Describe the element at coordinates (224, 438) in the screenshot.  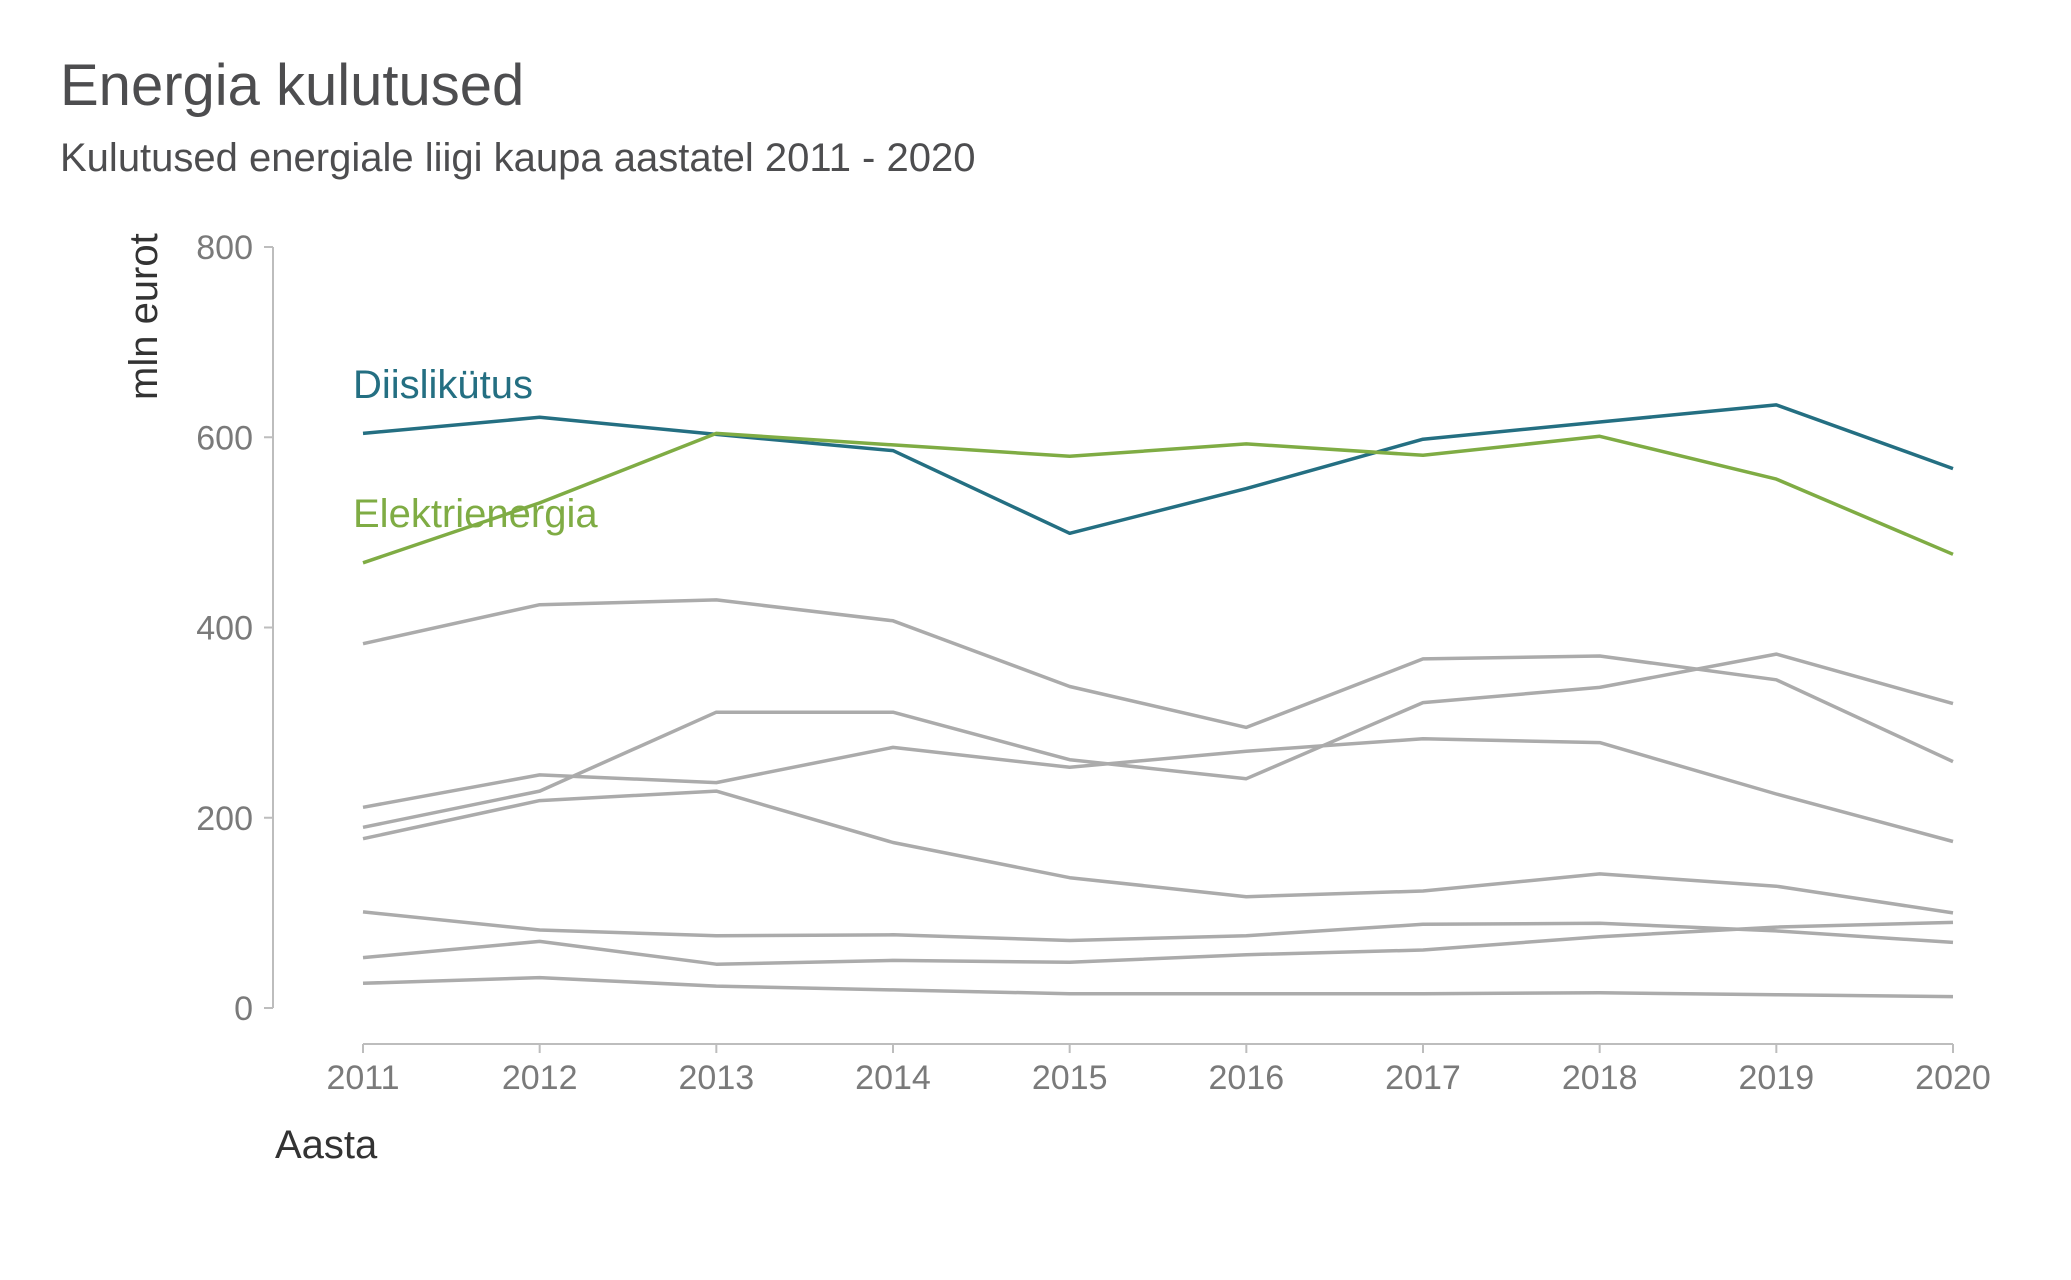
I see `y-tick-label: 600` at that location.